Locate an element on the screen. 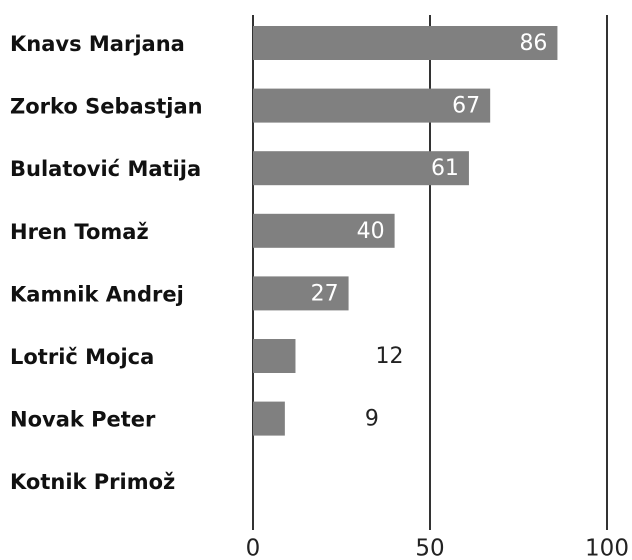 The height and width of the screenshot is (560, 632). x-tick-label: 0 is located at coordinates (253, 548).